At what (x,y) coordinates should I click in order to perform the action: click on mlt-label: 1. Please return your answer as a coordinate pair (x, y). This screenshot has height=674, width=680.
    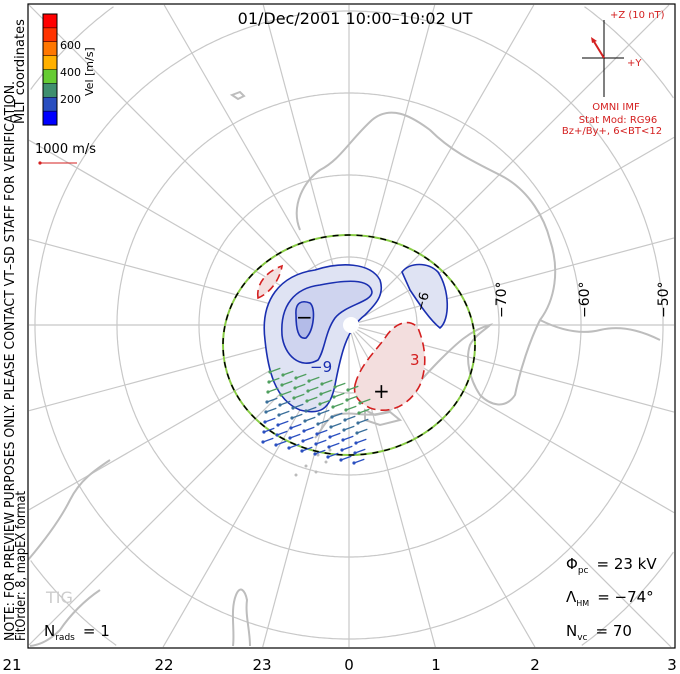
    Looking at the image, I should click on (436, 665).